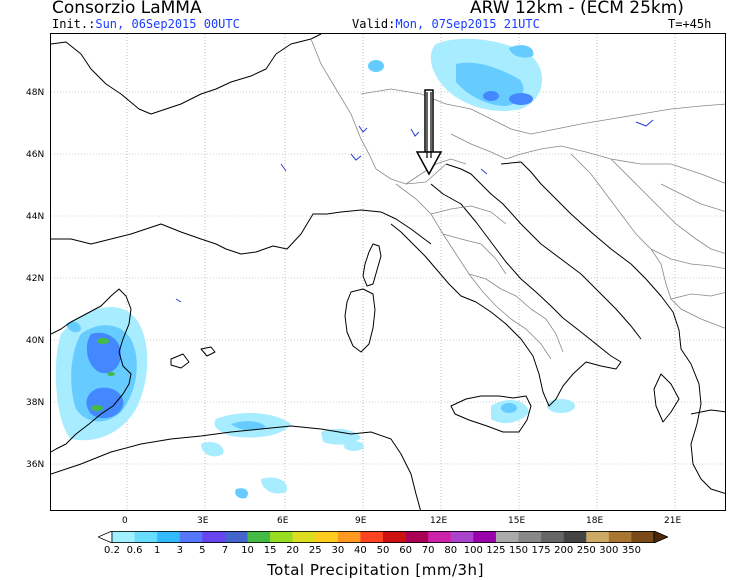  What do you see at coordinates (134, 550) in the screenshot?
I see `colorbar-tick-label: 0.6` at bounding box center [134, 550].